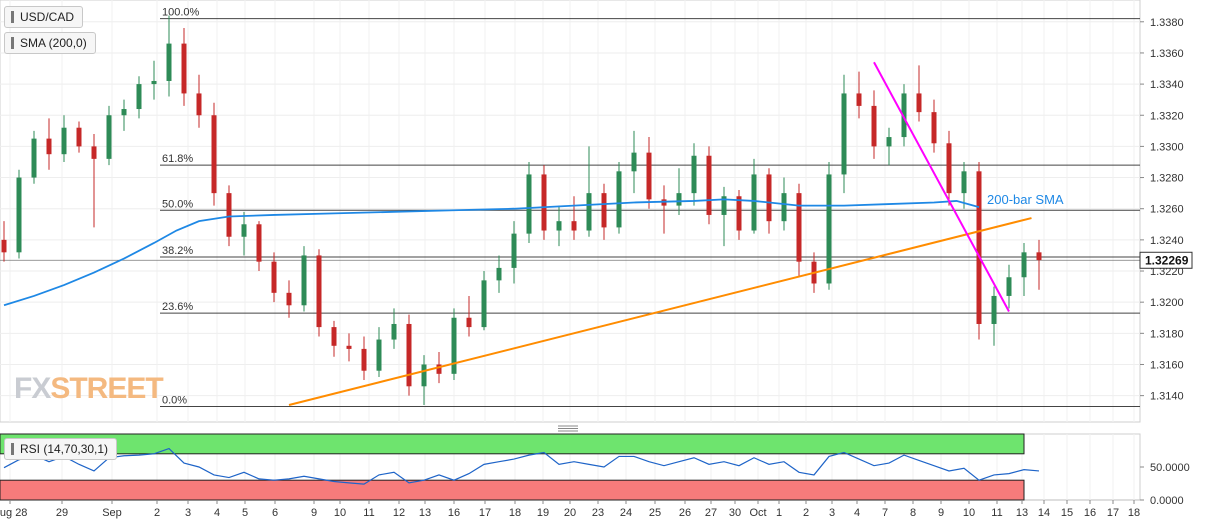  I want to click on x-tick-label: 15, so click(1067, 513).